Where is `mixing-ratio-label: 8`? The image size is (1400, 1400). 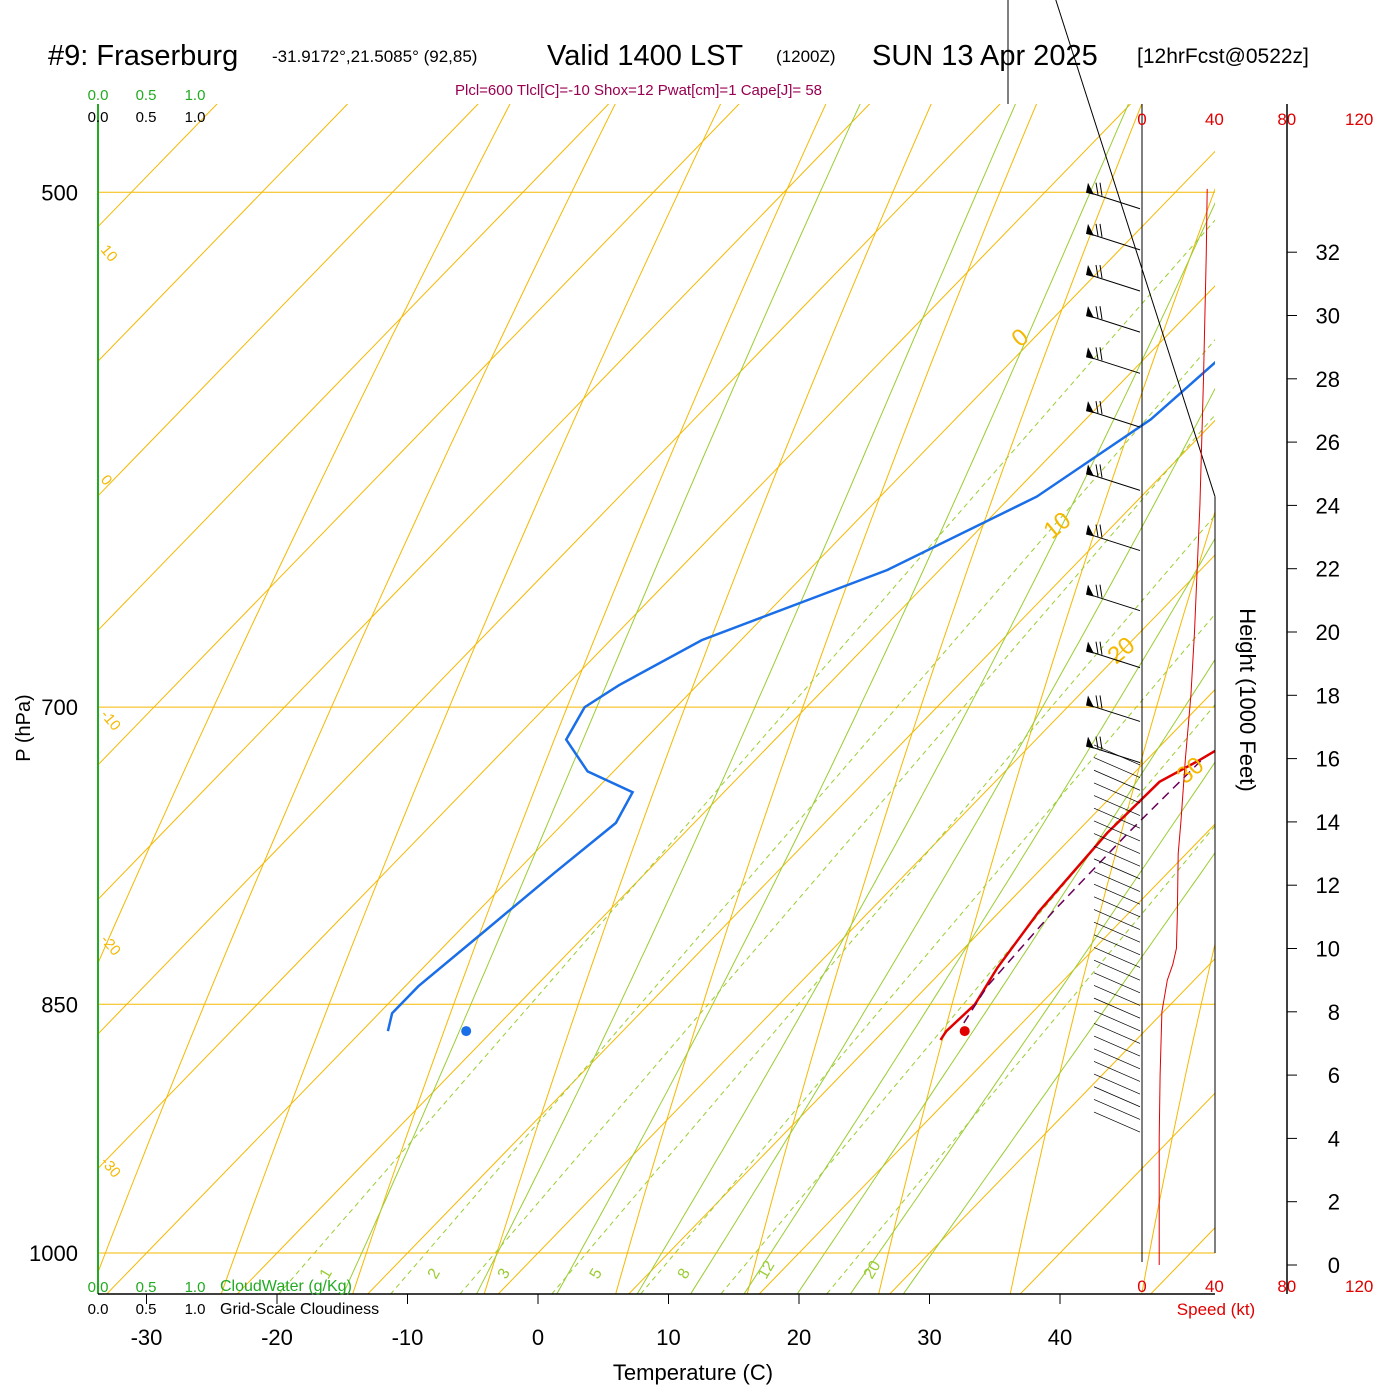
mixing-ratio-label: 8 is located at coordinates (684, 1274).